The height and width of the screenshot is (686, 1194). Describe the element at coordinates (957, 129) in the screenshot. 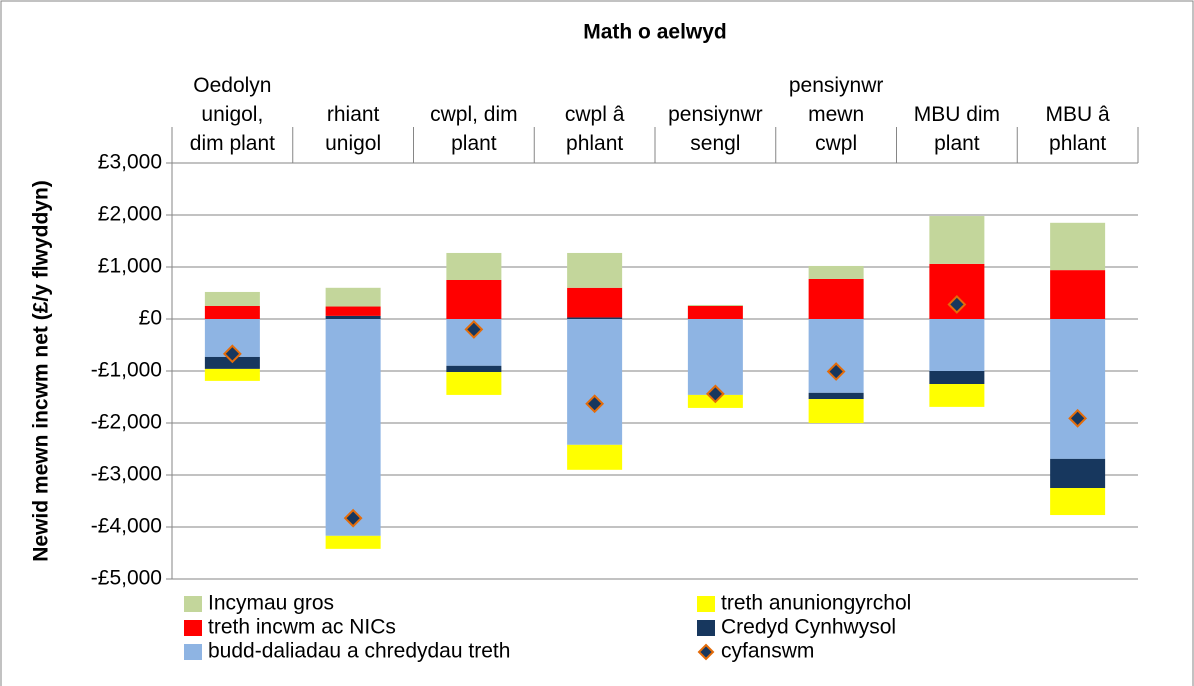

I see `x-tick-label: MBU dim plant` at that location.